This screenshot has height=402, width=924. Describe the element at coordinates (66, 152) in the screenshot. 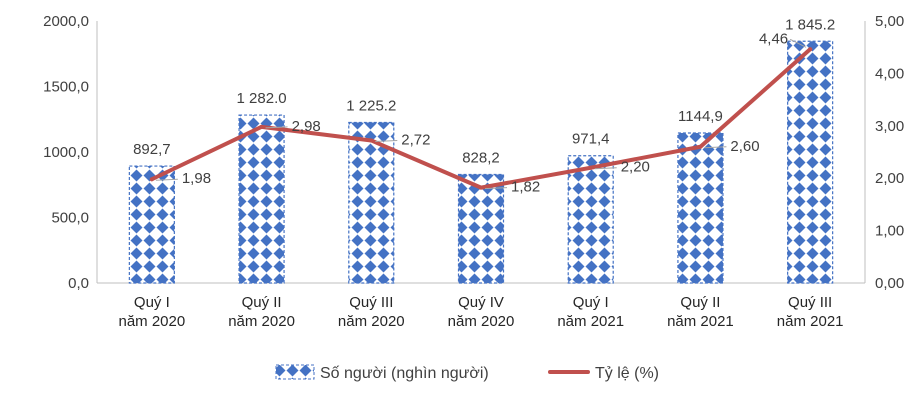

I see `left-tick-label: 1000,0` at that location.